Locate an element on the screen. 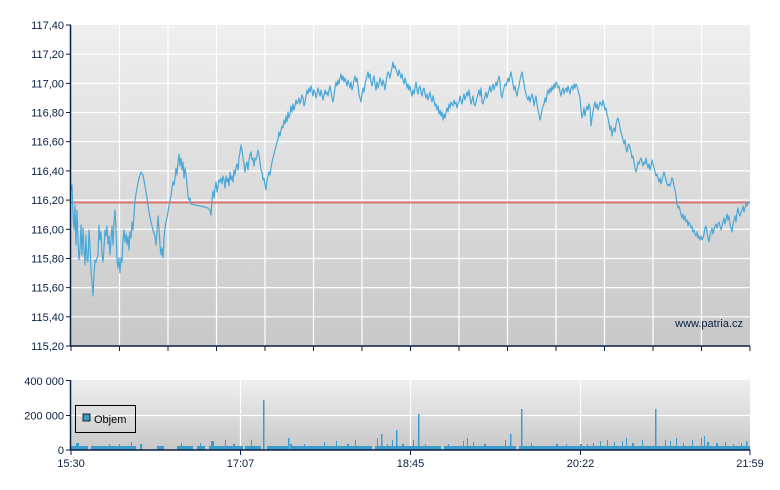 Image resolution: width=780 pixels, height=490 pixels. price-tick-label: 117,20 is located at coordinates (47, 55).